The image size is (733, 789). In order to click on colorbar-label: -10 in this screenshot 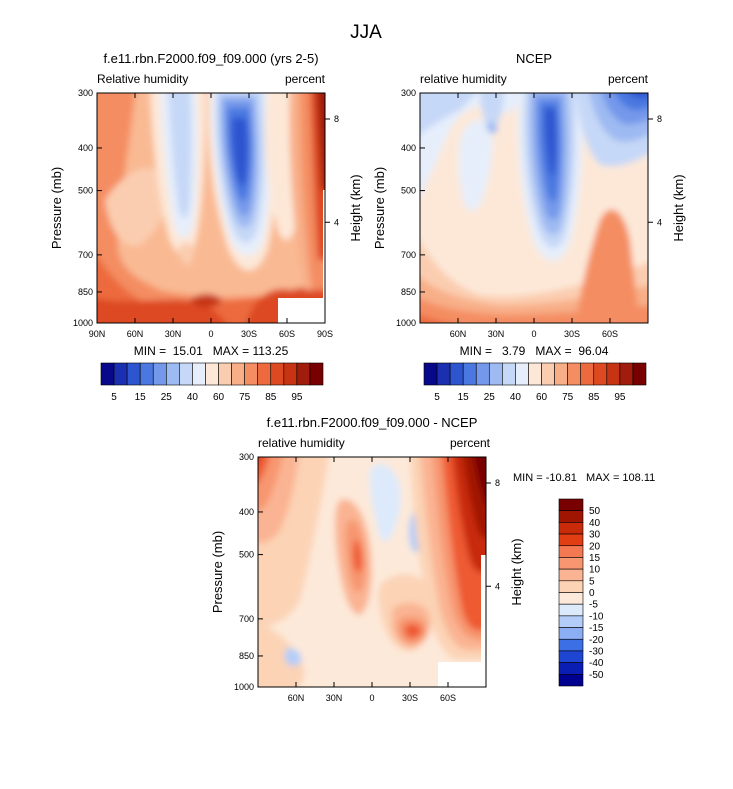, I will do `click(596, 616)`.